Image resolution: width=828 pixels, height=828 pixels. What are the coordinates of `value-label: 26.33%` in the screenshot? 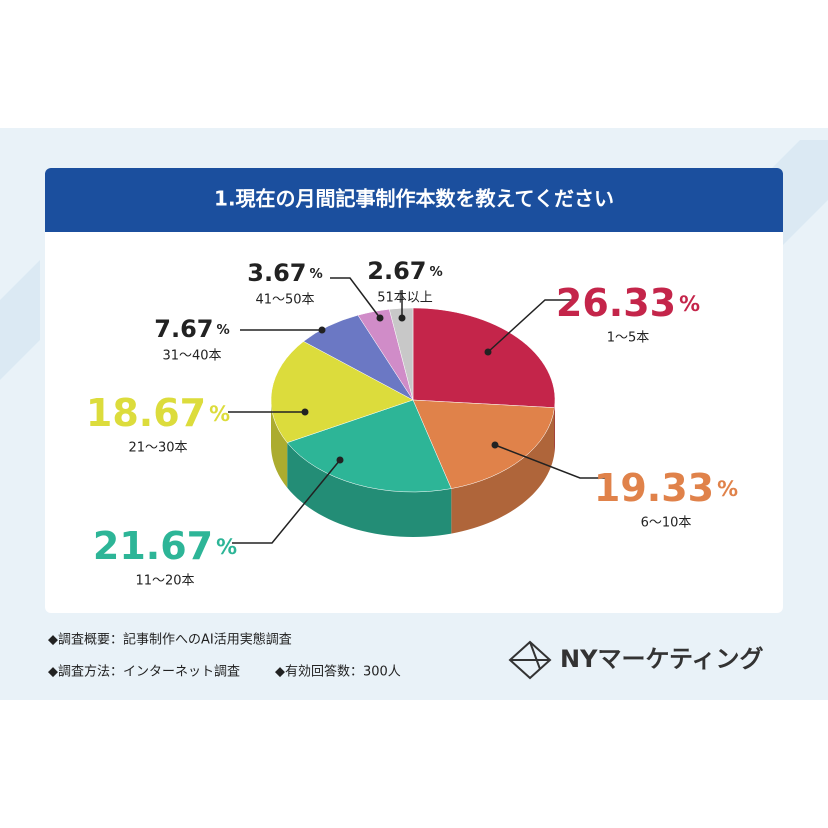 It's located at (628, 303).